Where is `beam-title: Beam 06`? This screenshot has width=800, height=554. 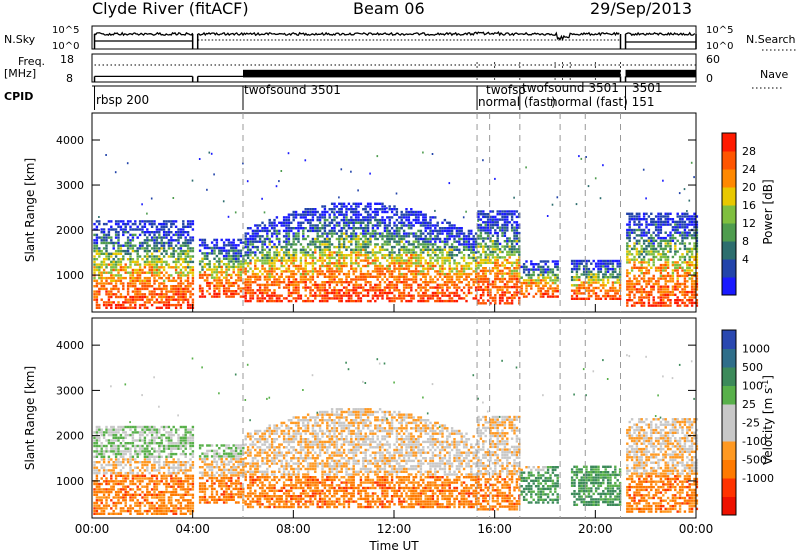 beam-title: Beam 06 is located at coordinates (389, 9).